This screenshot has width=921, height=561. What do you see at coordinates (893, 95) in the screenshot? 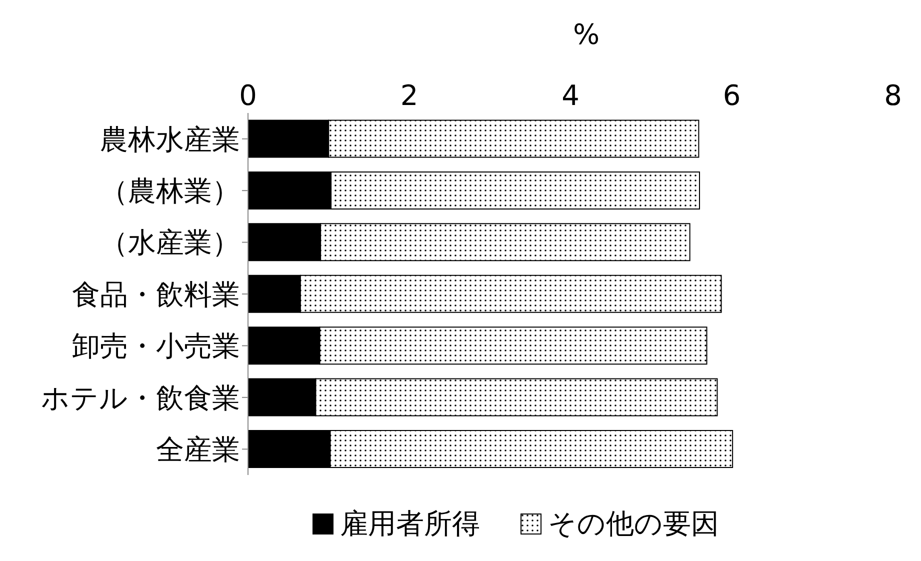
I see `x-tick-label: 8` at bounding box center [893, 95].